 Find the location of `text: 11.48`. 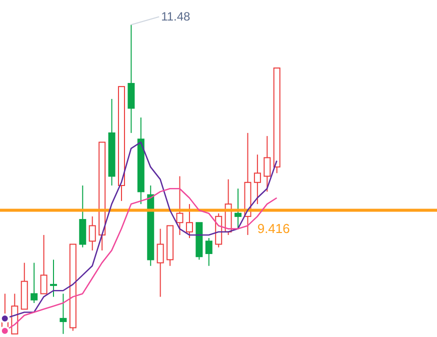

text: 11.48 is located at coordinates (176, 17).